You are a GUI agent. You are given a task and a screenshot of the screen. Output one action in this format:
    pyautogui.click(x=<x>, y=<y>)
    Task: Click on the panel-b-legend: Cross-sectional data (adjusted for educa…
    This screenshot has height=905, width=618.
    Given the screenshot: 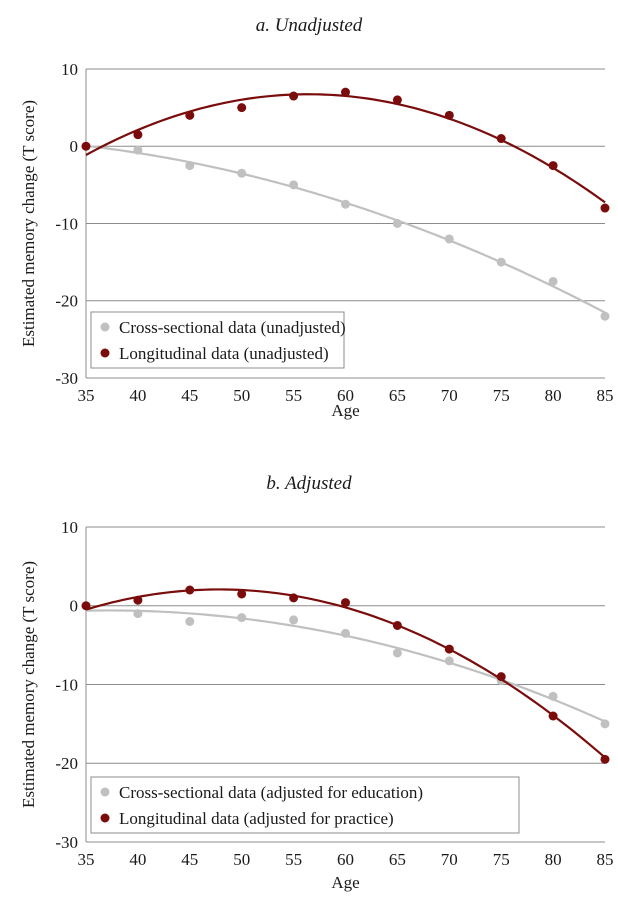 What is the action you would take?
    pyautogui.click(x=305, y=805)
    